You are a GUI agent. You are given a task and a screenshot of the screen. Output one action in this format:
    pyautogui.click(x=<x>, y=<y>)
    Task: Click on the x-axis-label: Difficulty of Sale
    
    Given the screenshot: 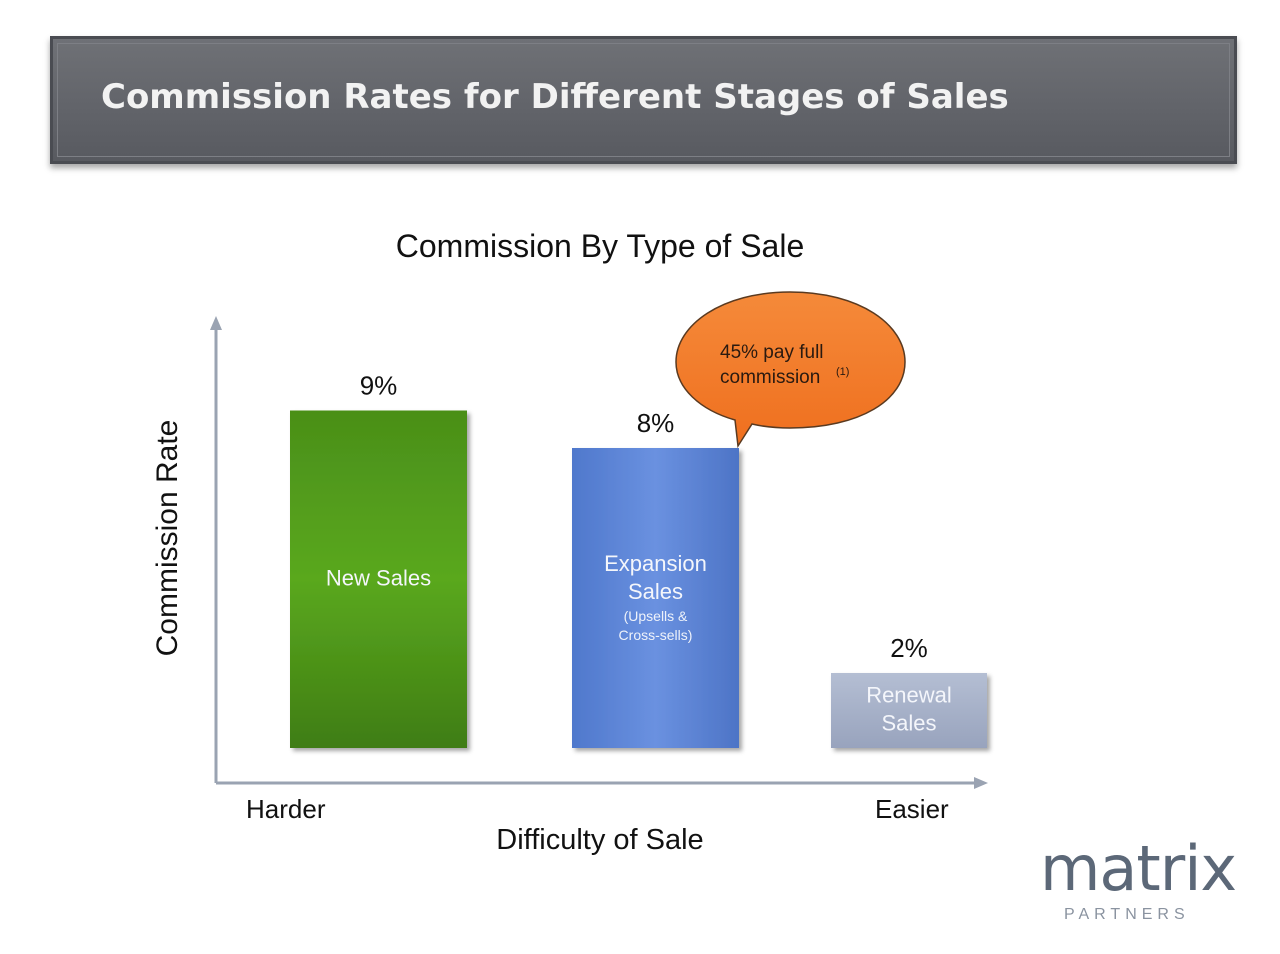 What is the action you would take?
    pyautogui.click(x=600, y=840)
    